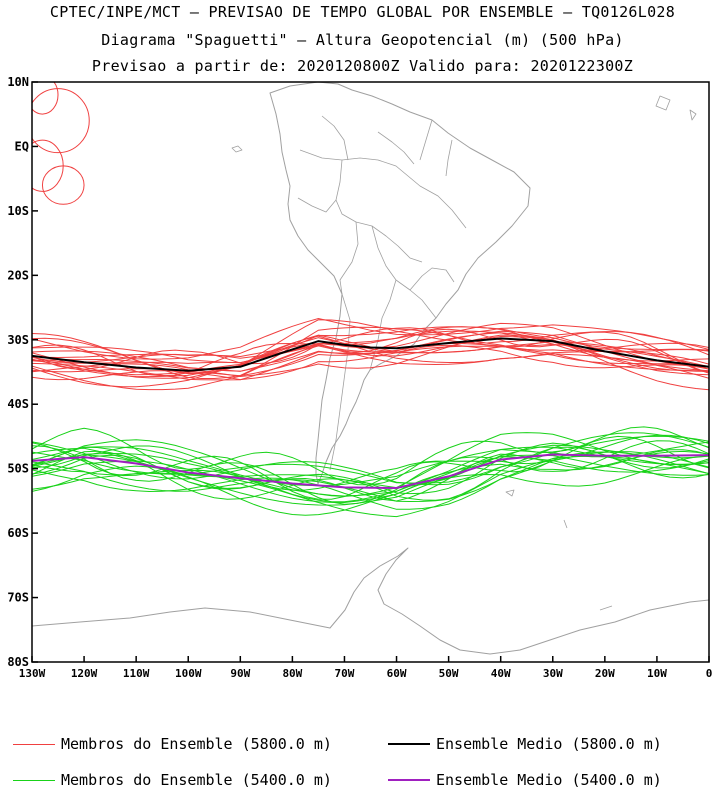 The image size is (725, 792). Describe the element at coordinates (18, 662) in the screenshot. I see `lat-label: 80S` at that location.